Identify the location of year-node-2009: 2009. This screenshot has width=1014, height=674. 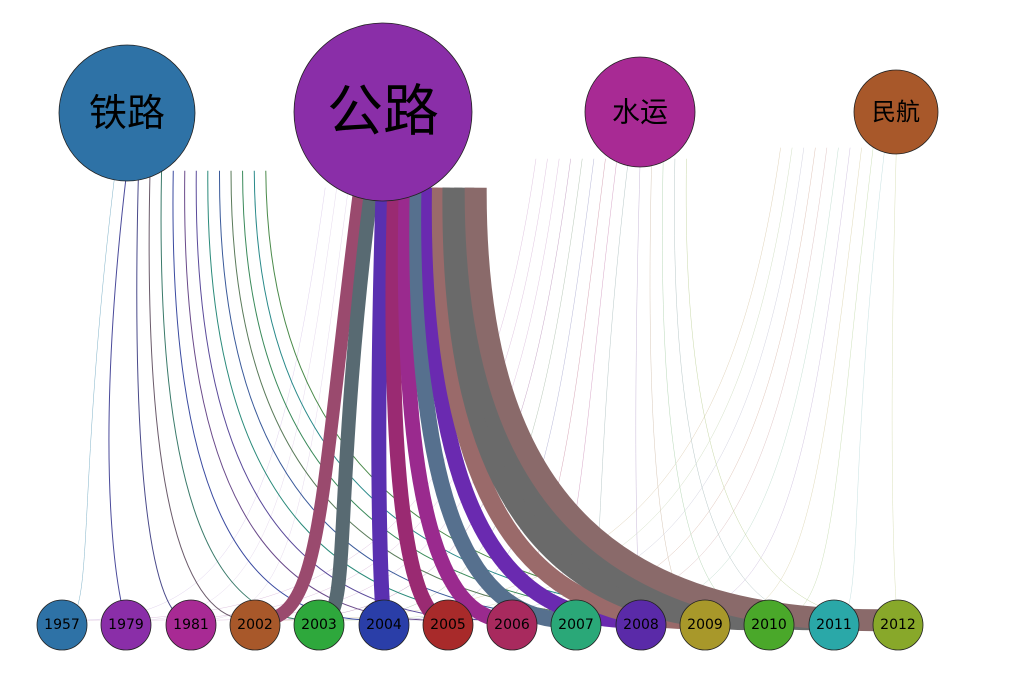
(705, 625).